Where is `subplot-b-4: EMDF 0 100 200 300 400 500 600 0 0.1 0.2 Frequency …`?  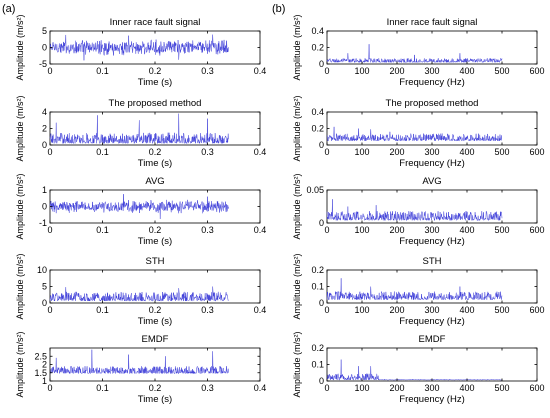
subplot-b-4: EMDF 0 100 200 300 400 500 600 0 0.1 0.2 Frequency … is located at coordinates (418, 368).